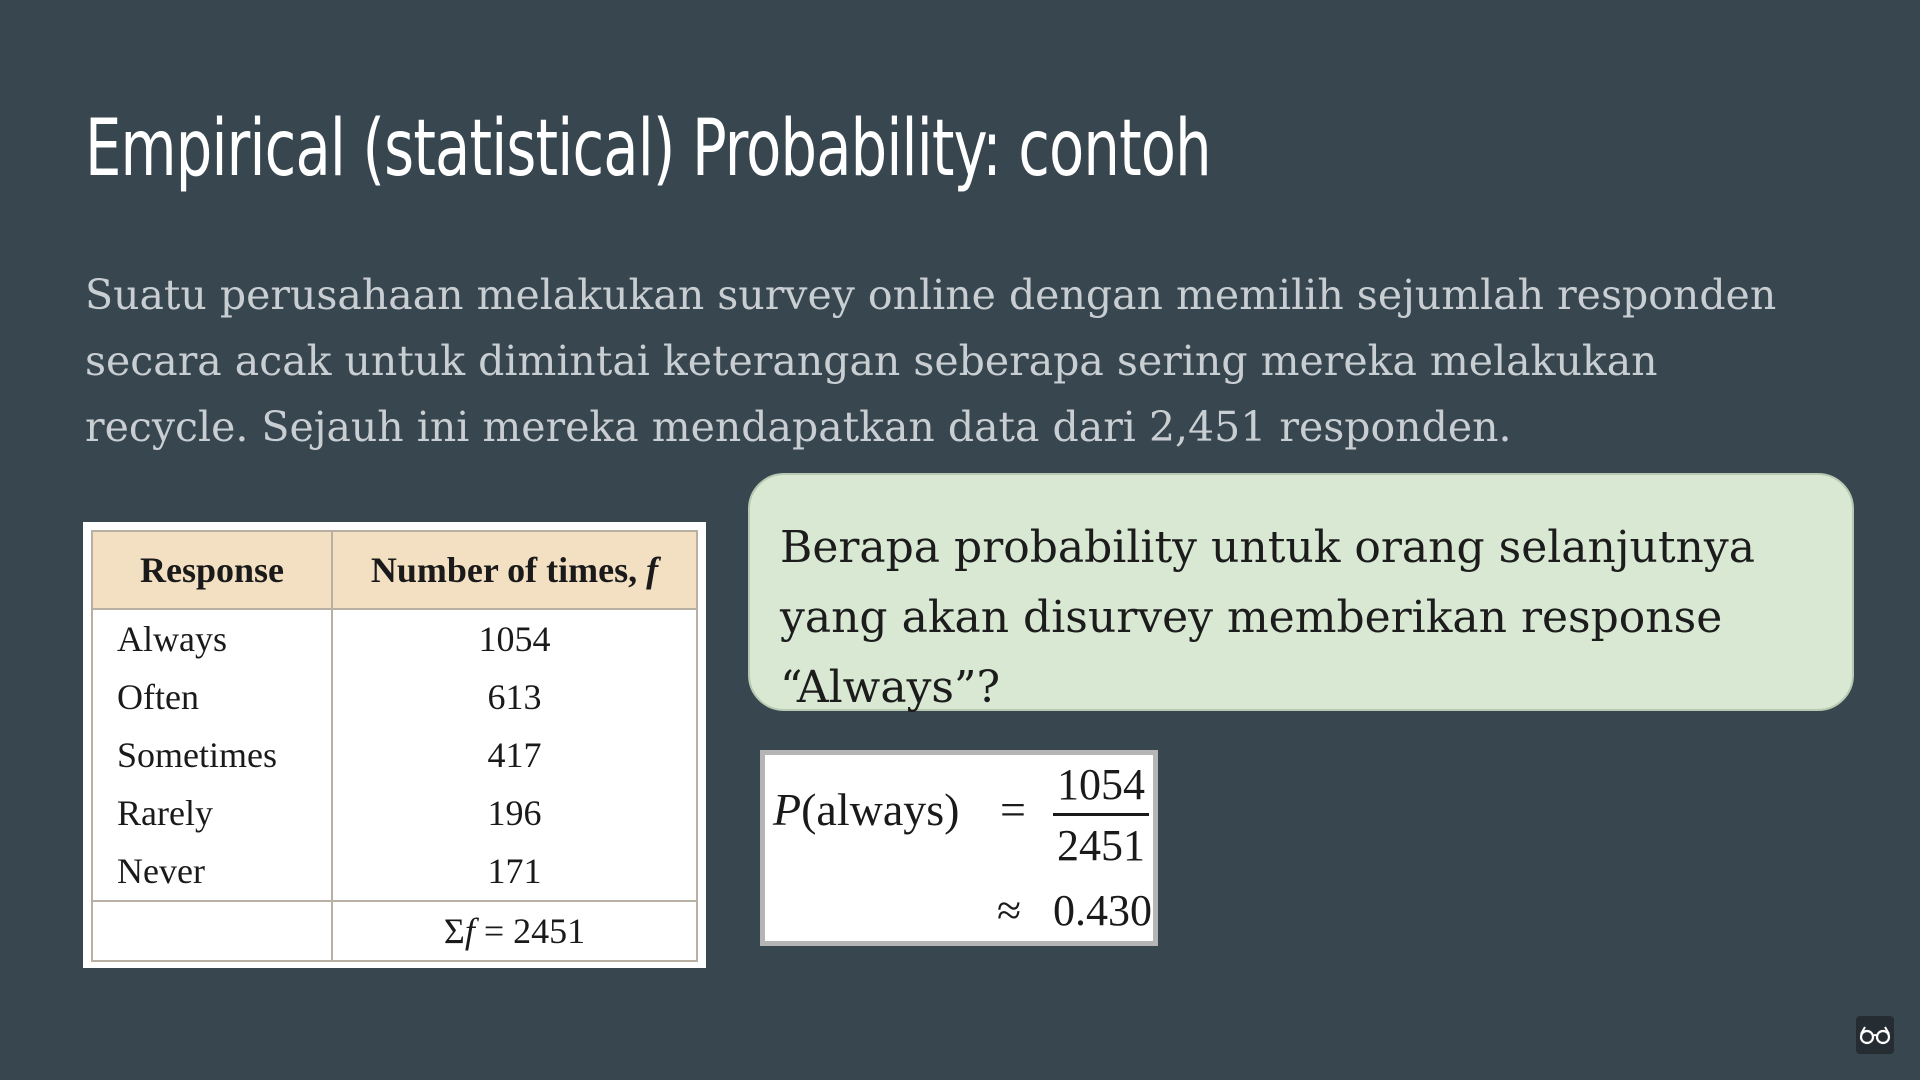  What do you see at coordinates (530, 931) in the screenshot?
I see `sum-value: = 2451` at bounding box center [530, 931].